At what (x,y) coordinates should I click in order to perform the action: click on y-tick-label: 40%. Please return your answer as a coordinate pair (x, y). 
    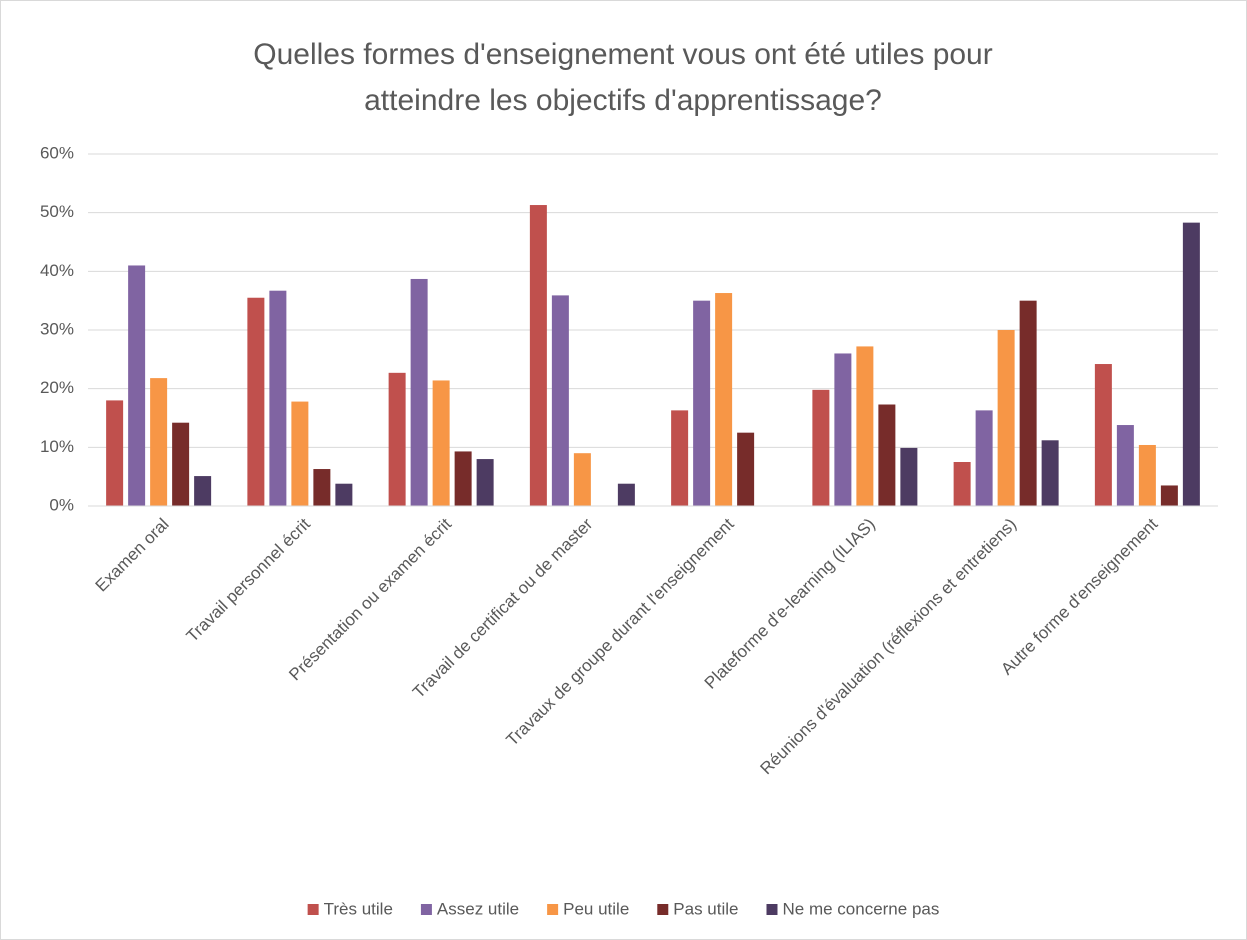
    Looking at the image, I should click on (57, 270).